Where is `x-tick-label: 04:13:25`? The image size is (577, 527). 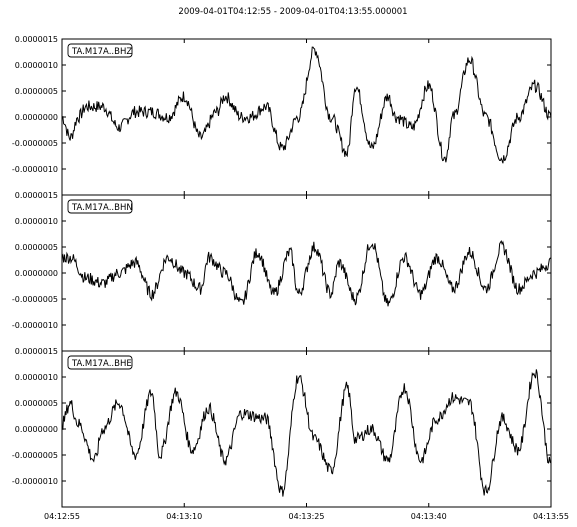
x-tick-label: 04:13:25 is located at coordinates (307, 516).